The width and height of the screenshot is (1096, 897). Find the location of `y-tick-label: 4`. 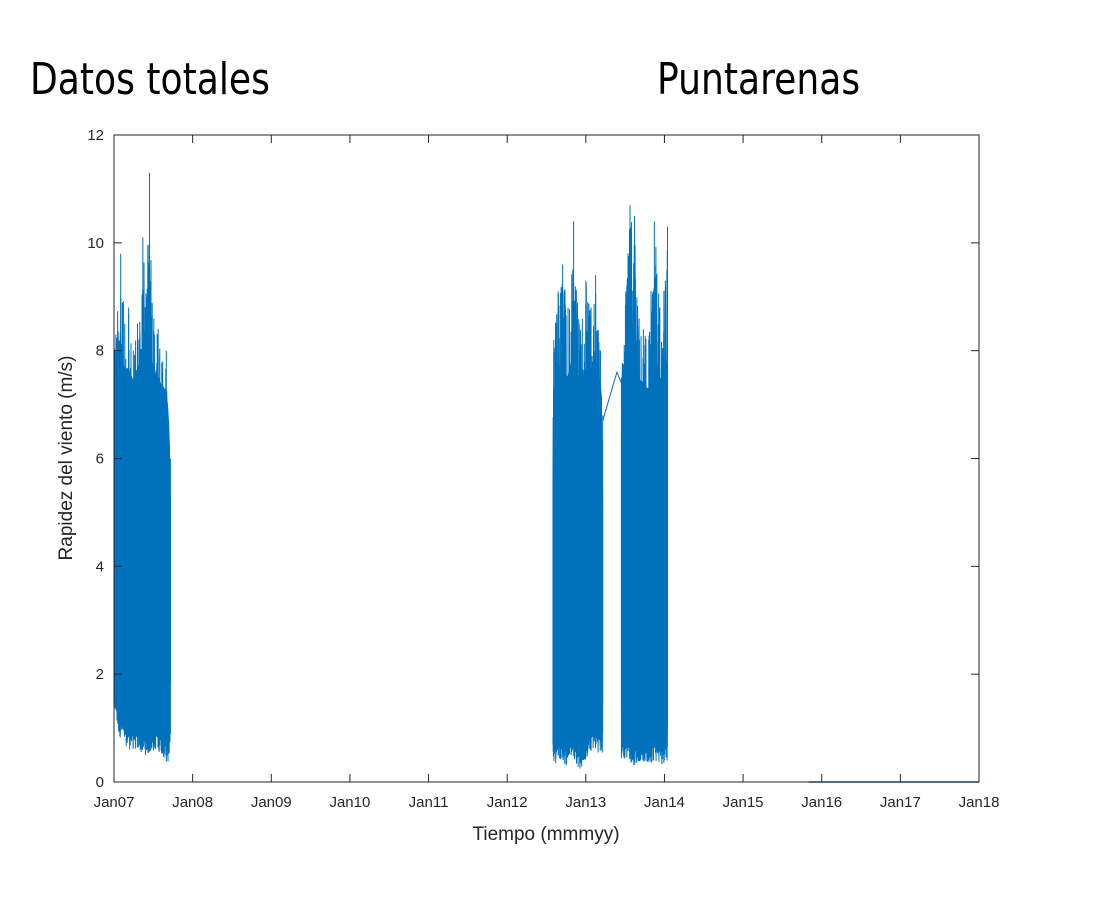

y-tick-label: 4 is located at coordinates (100, 566).